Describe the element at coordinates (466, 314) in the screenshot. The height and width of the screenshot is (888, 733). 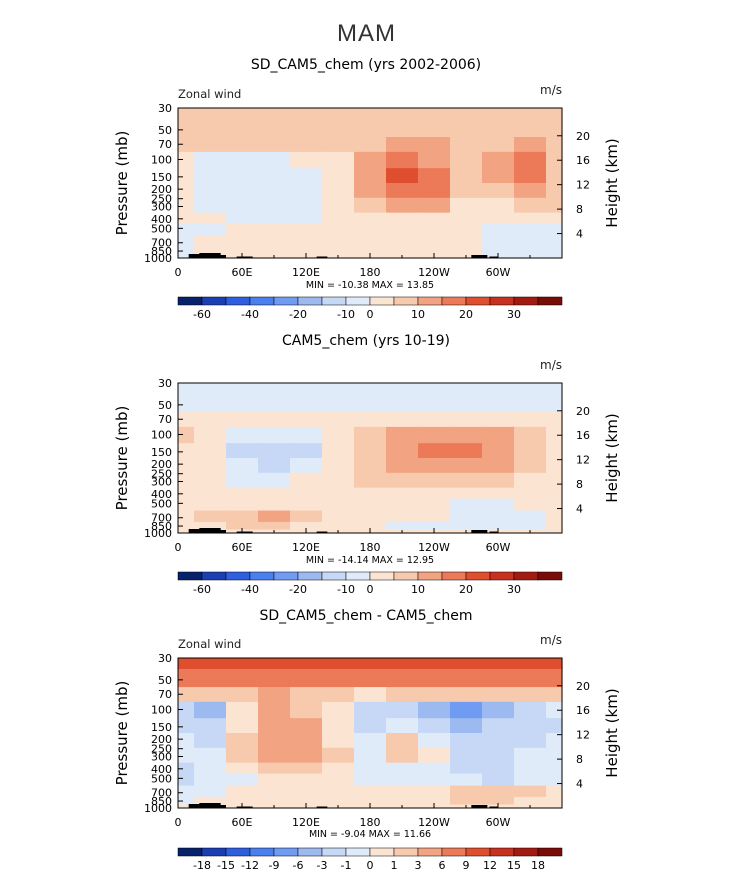
I see `colorbar-label: 20` at that location.